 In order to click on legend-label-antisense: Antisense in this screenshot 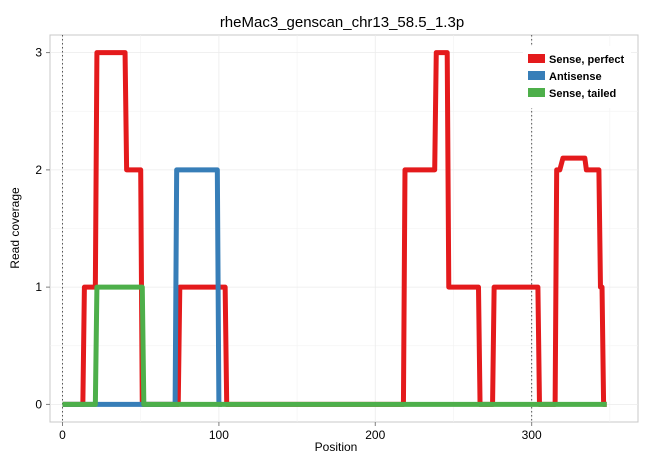, I will do `click(575, 77)`.